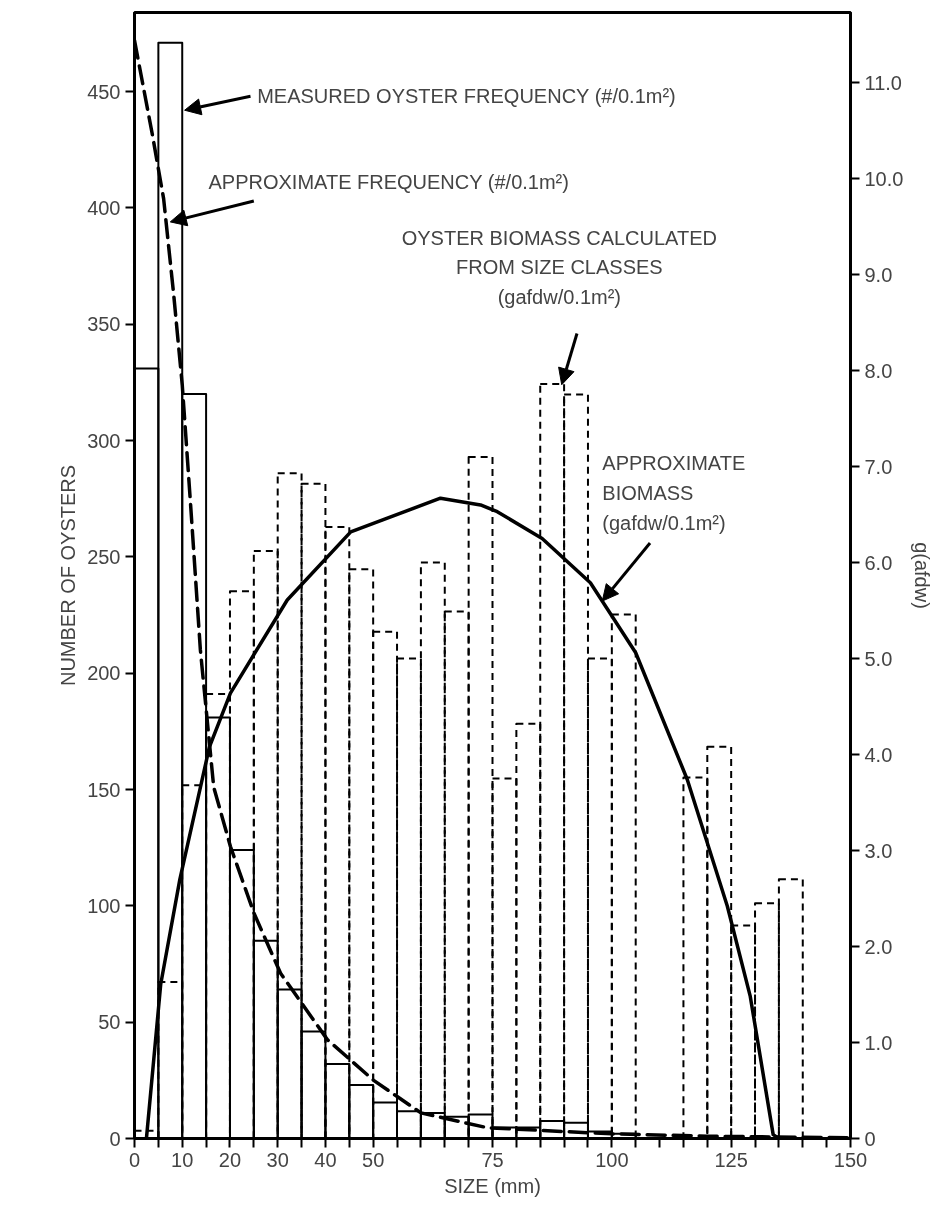 This screenshot has width=950, height=1218. I want to click on x-tick-label: 75, so click(492, 1159).